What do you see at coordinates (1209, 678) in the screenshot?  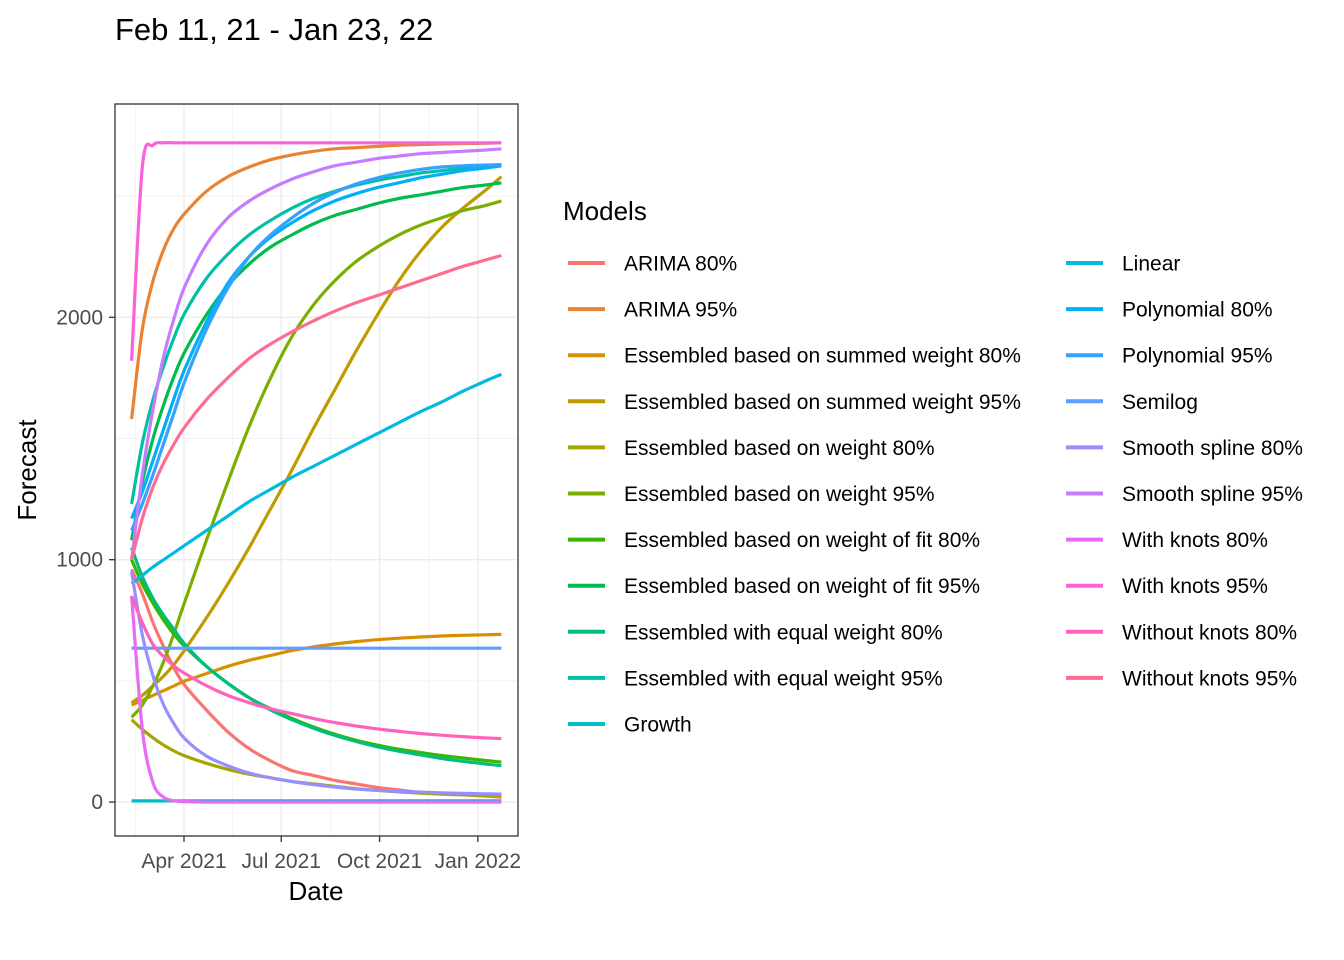 I see `legend-label: Without knots 95%` at bounding box center [1209, 678].